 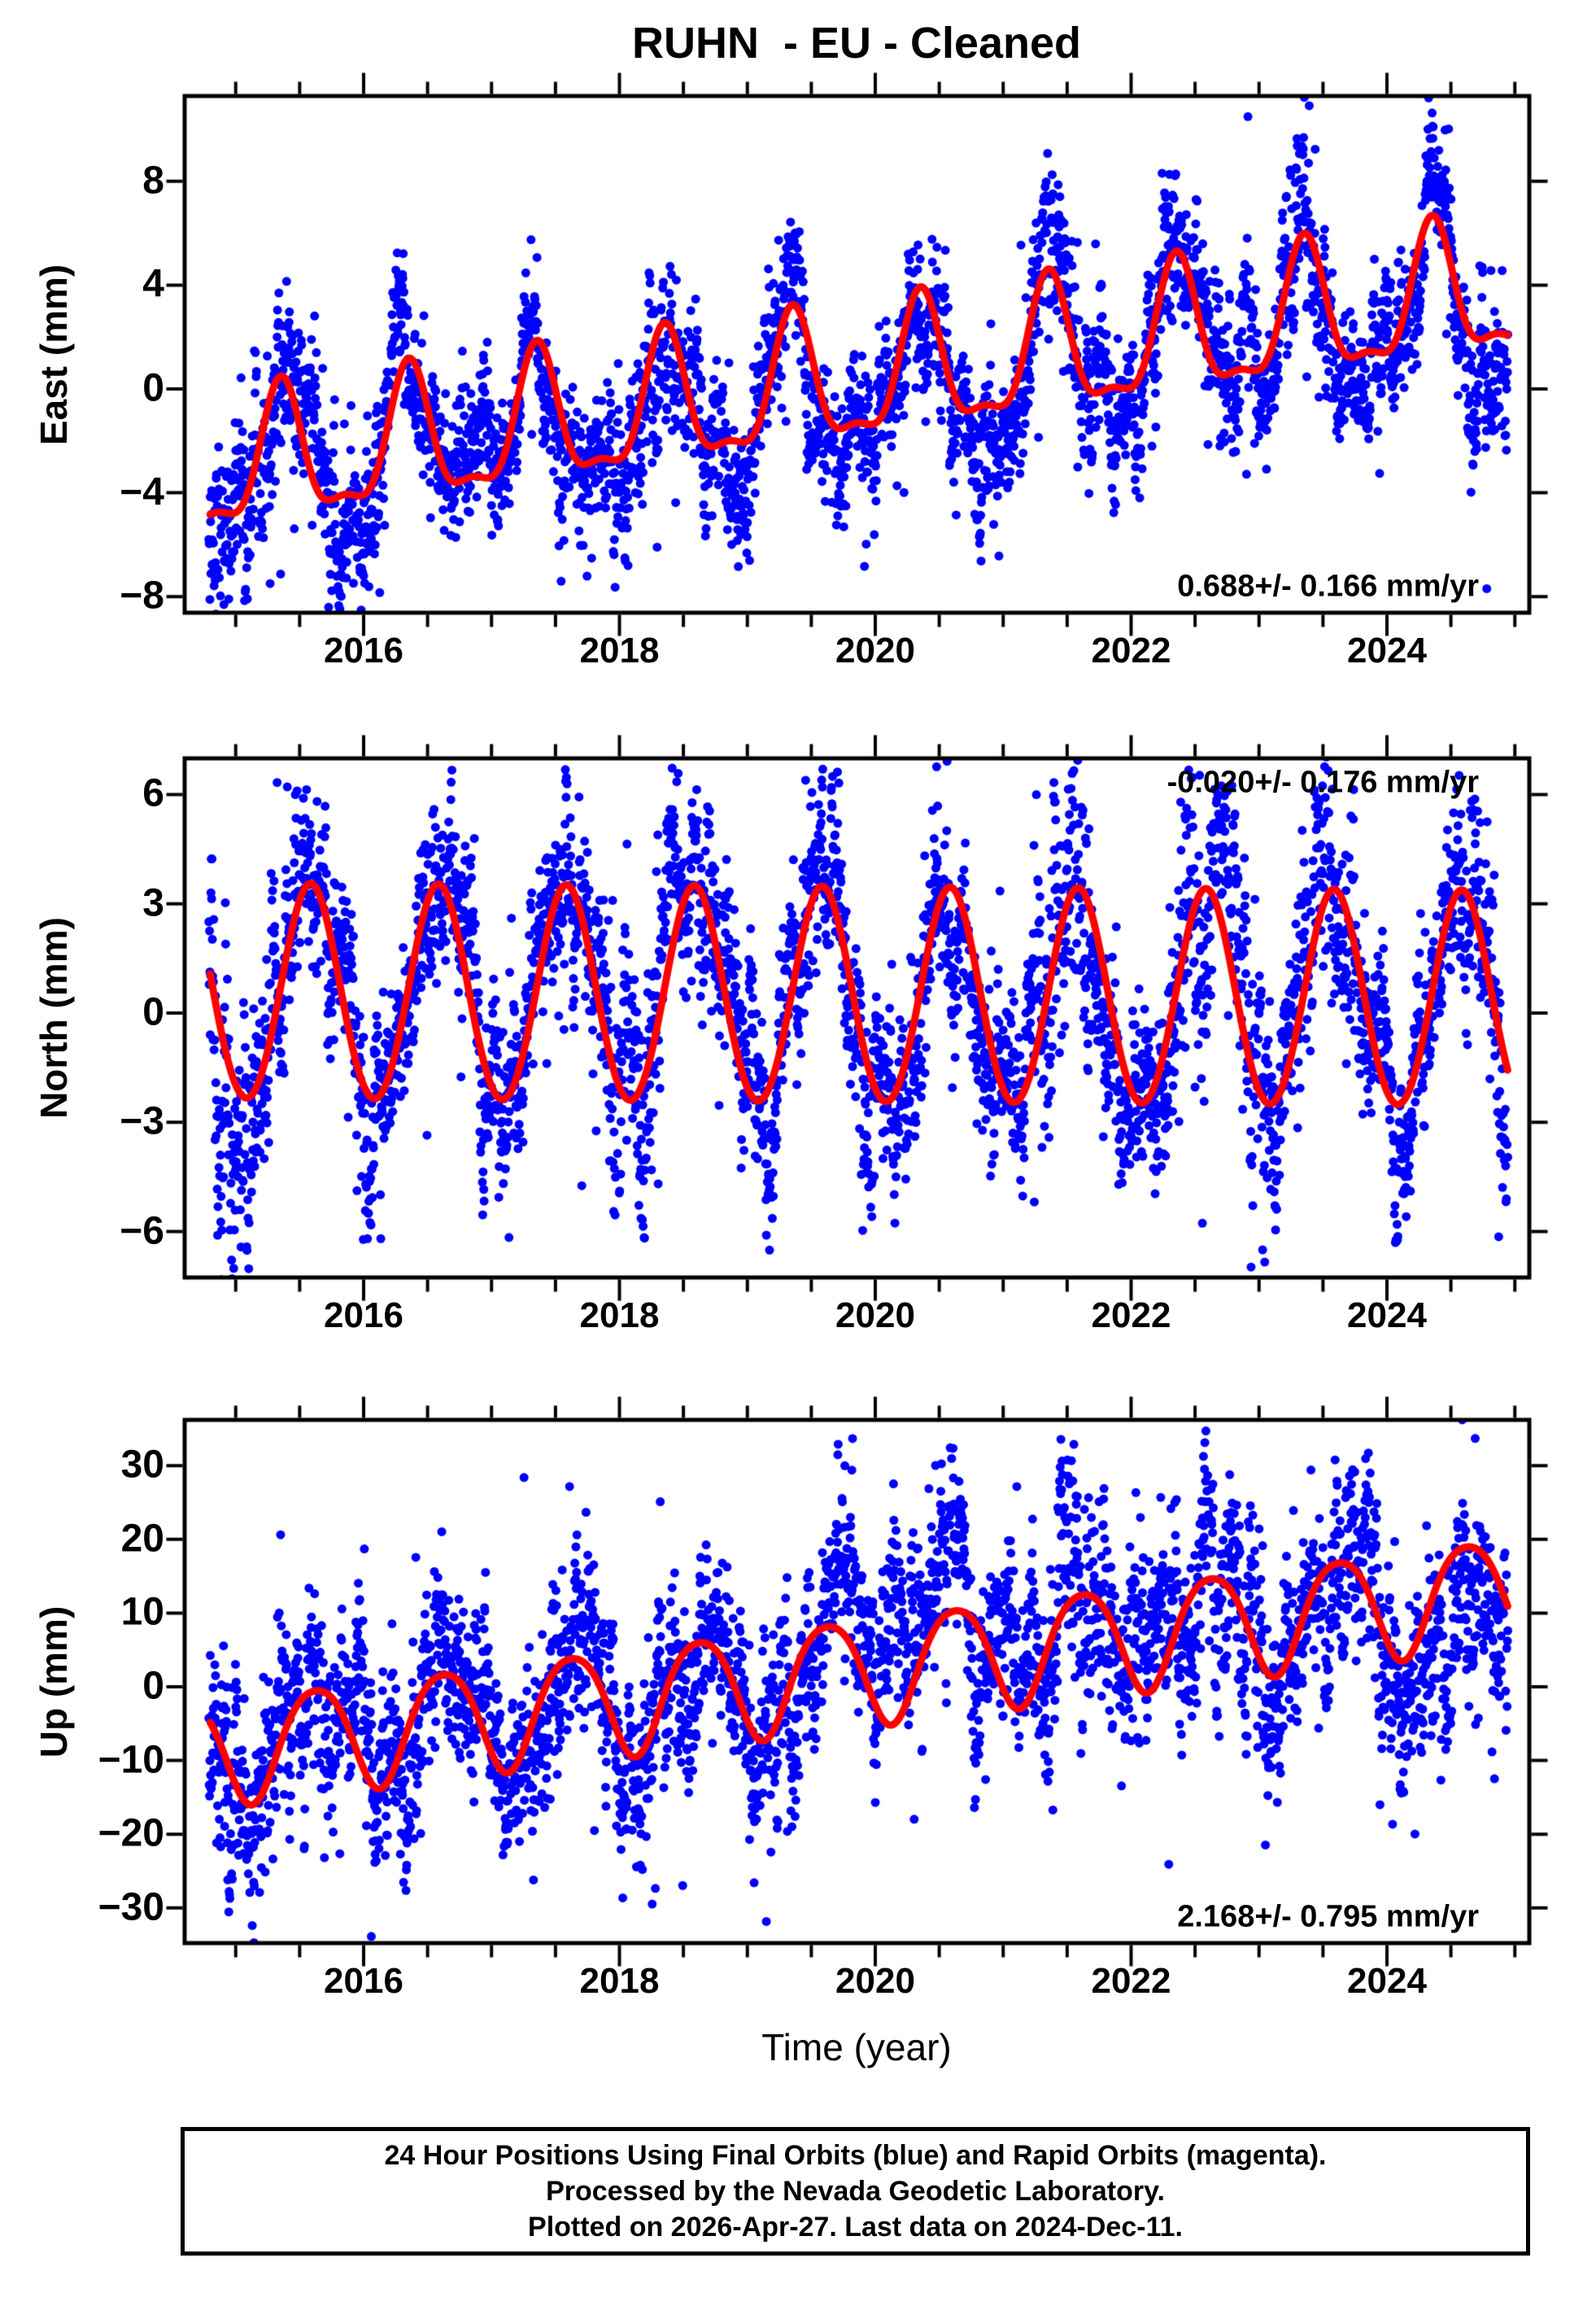 I want to click on y-tick-label-north: 6, so click(x=153, y=793).